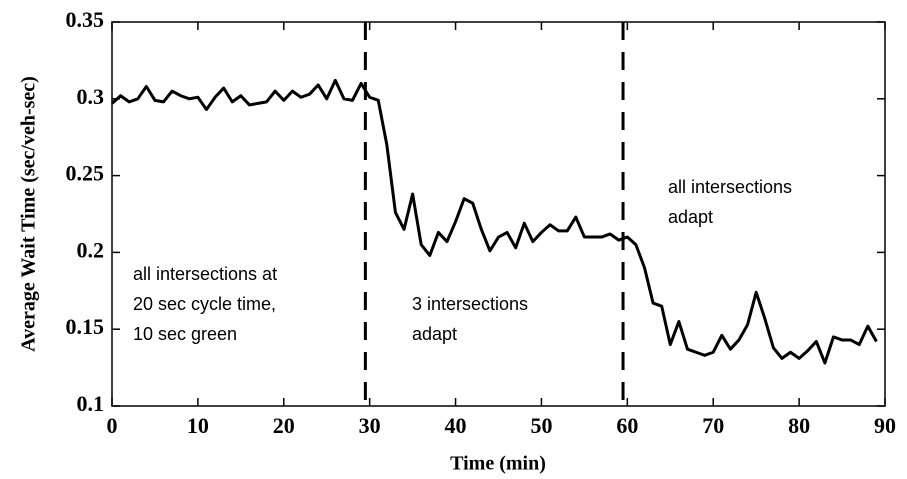 This screenshot has width=907, height=479. Describe the element at coordinates (284, 425) in the screenshot. I see `x-tick-label: 20` at that location.